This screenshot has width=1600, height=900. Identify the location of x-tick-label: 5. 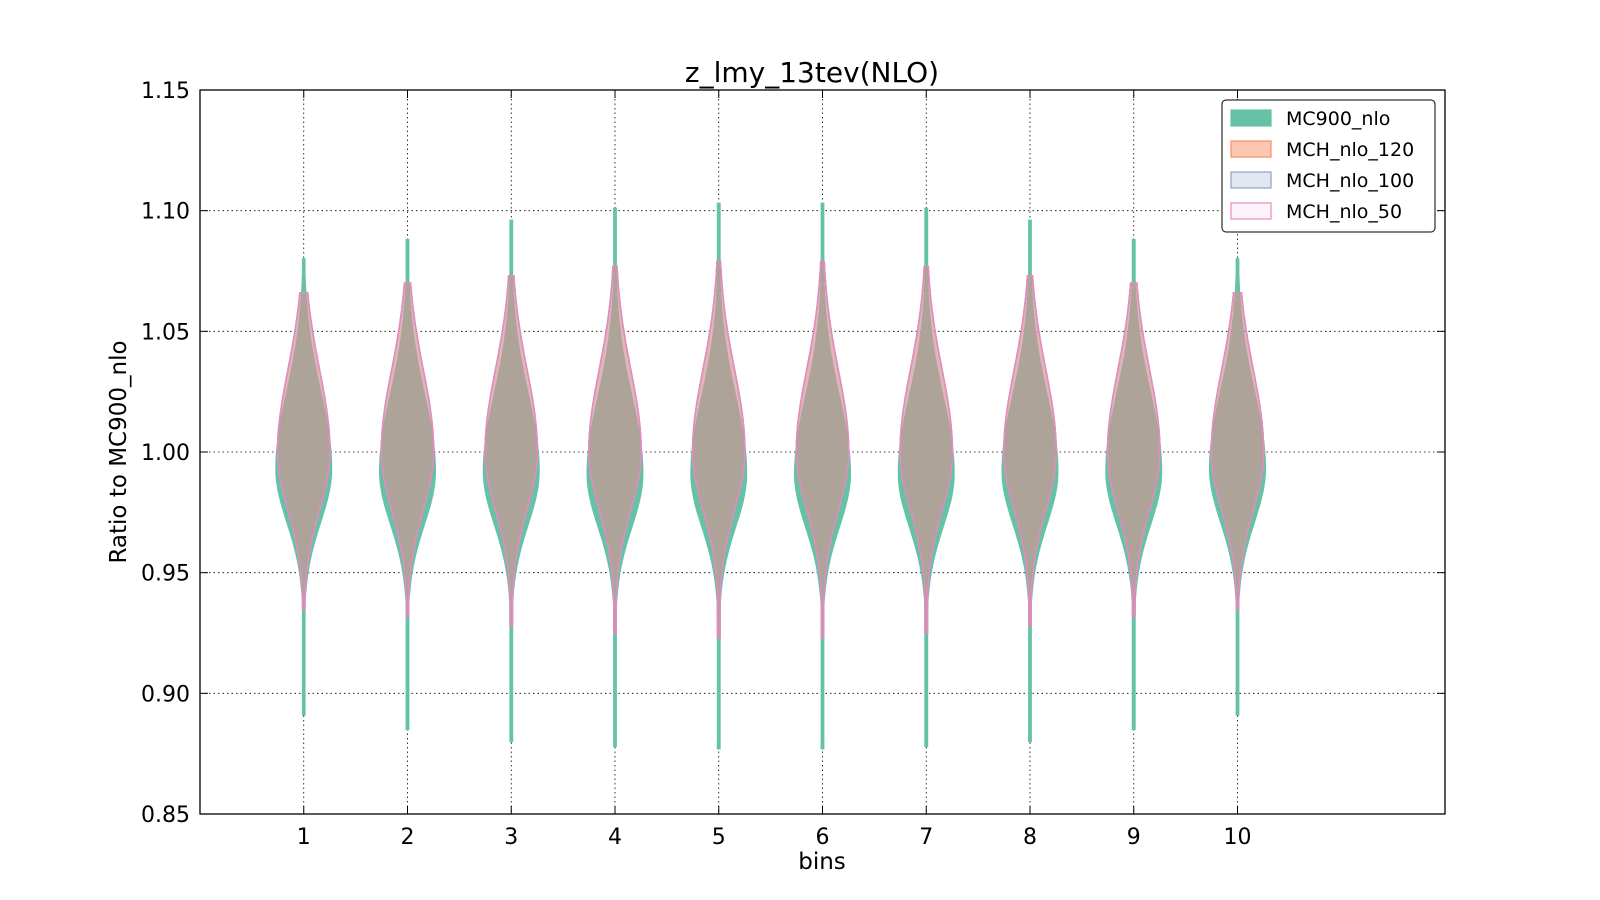
(719, 837).